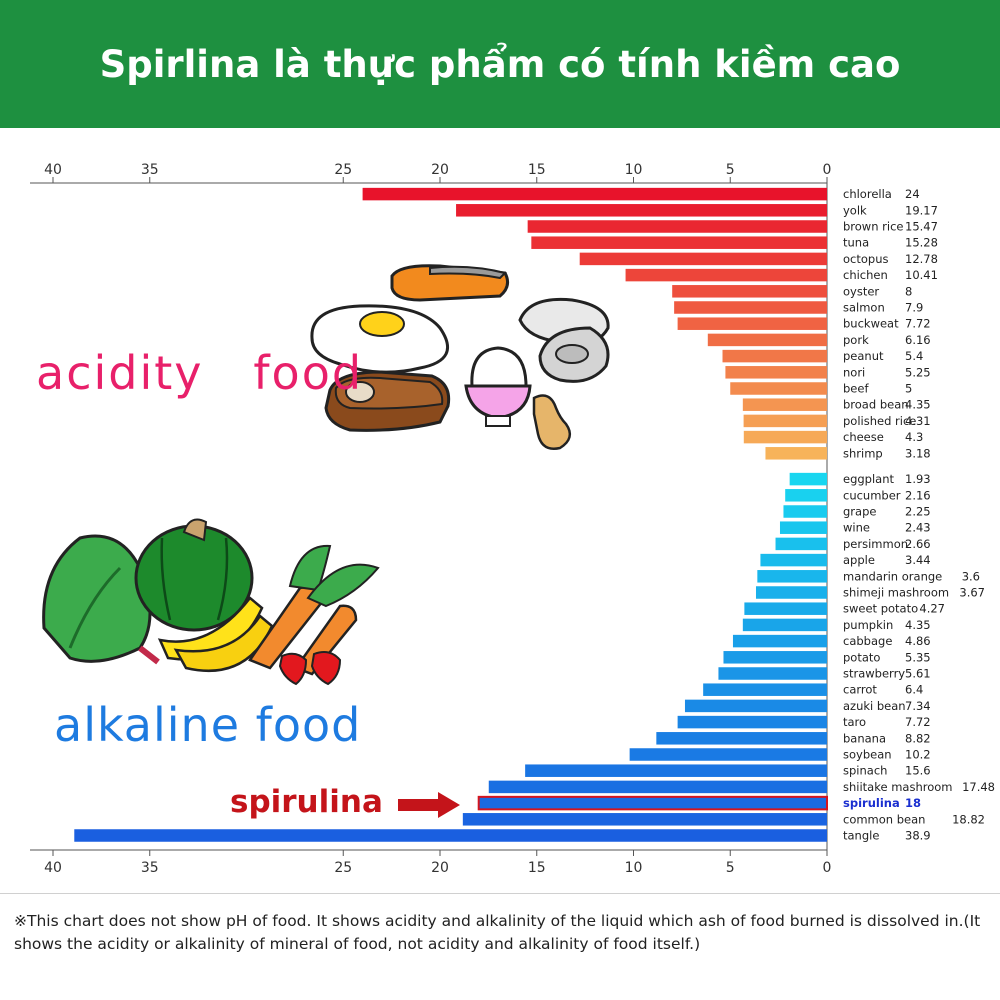 The width and height of the screenshot is (1000, 1000). I want to click on value-label: 3.18, so click(918, 453).